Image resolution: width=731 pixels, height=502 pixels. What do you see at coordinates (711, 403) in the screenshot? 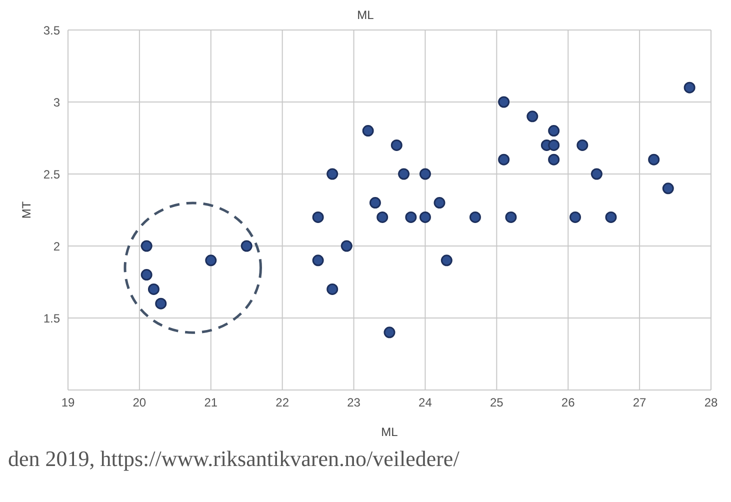
I see `x-tick-label: 28` at bounding box center [711, 403].